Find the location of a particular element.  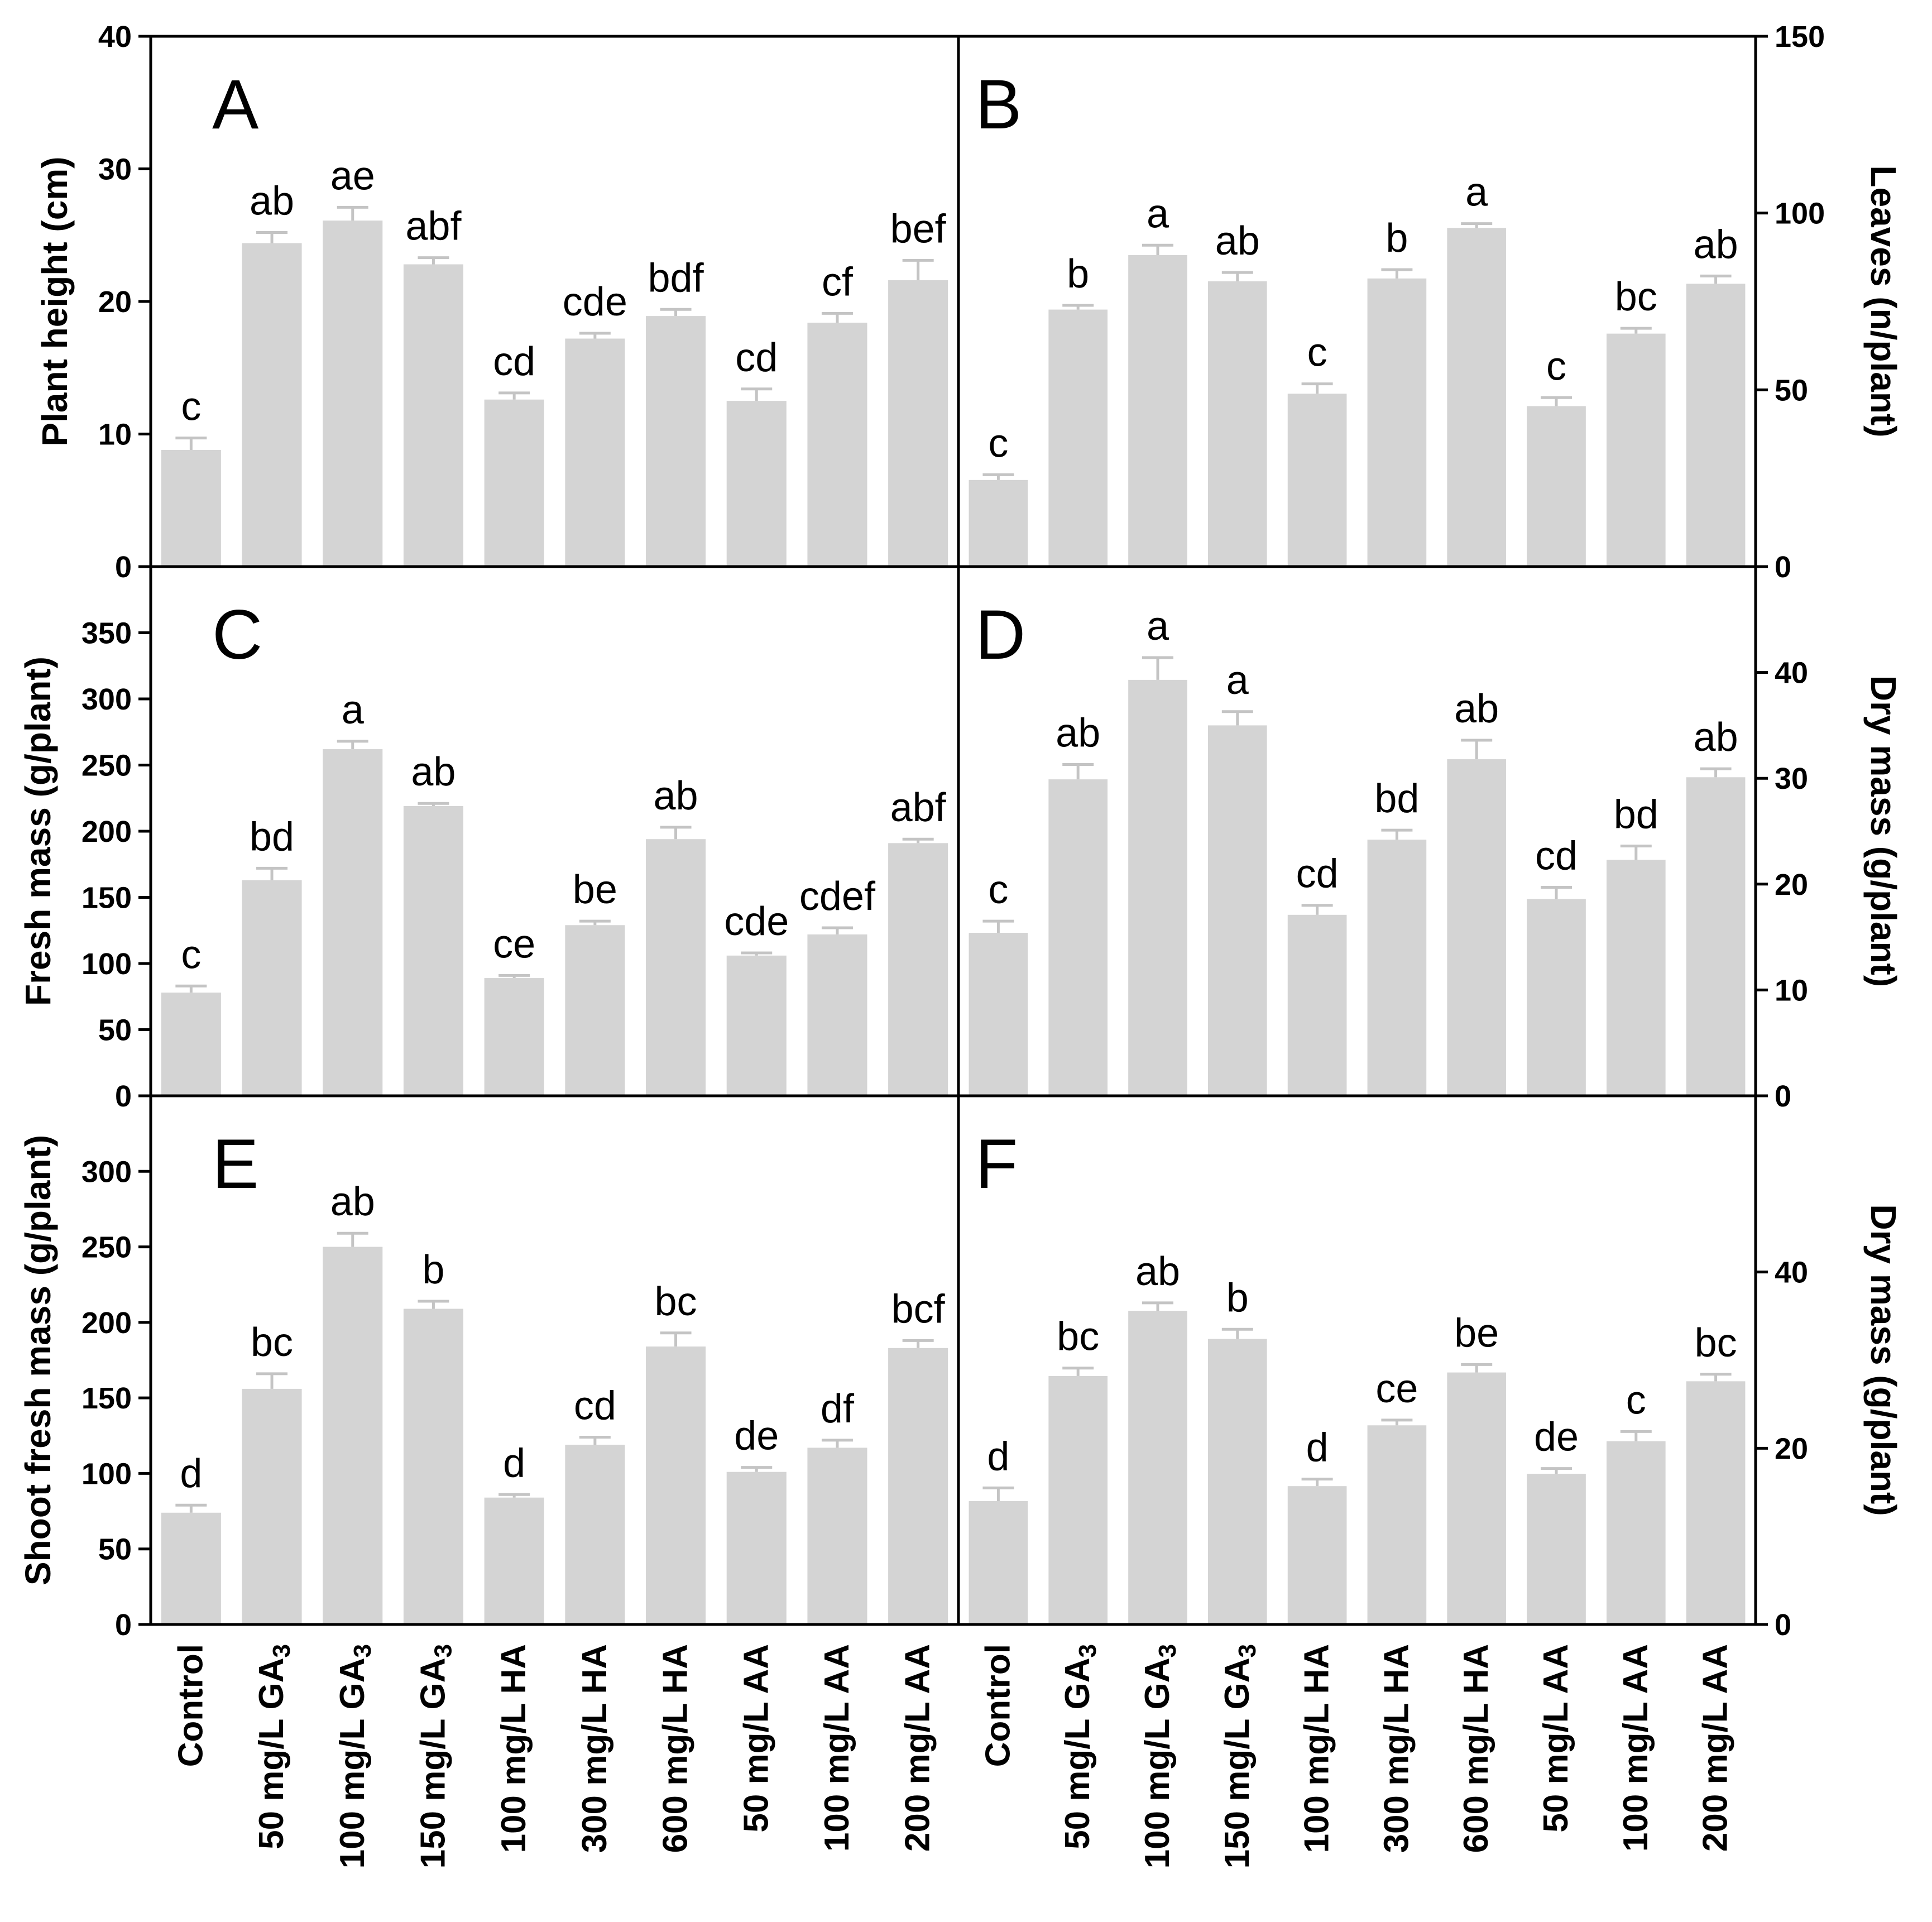

x-category-label: 150 mg/L GA3 is located at coordinates (435, 1756).